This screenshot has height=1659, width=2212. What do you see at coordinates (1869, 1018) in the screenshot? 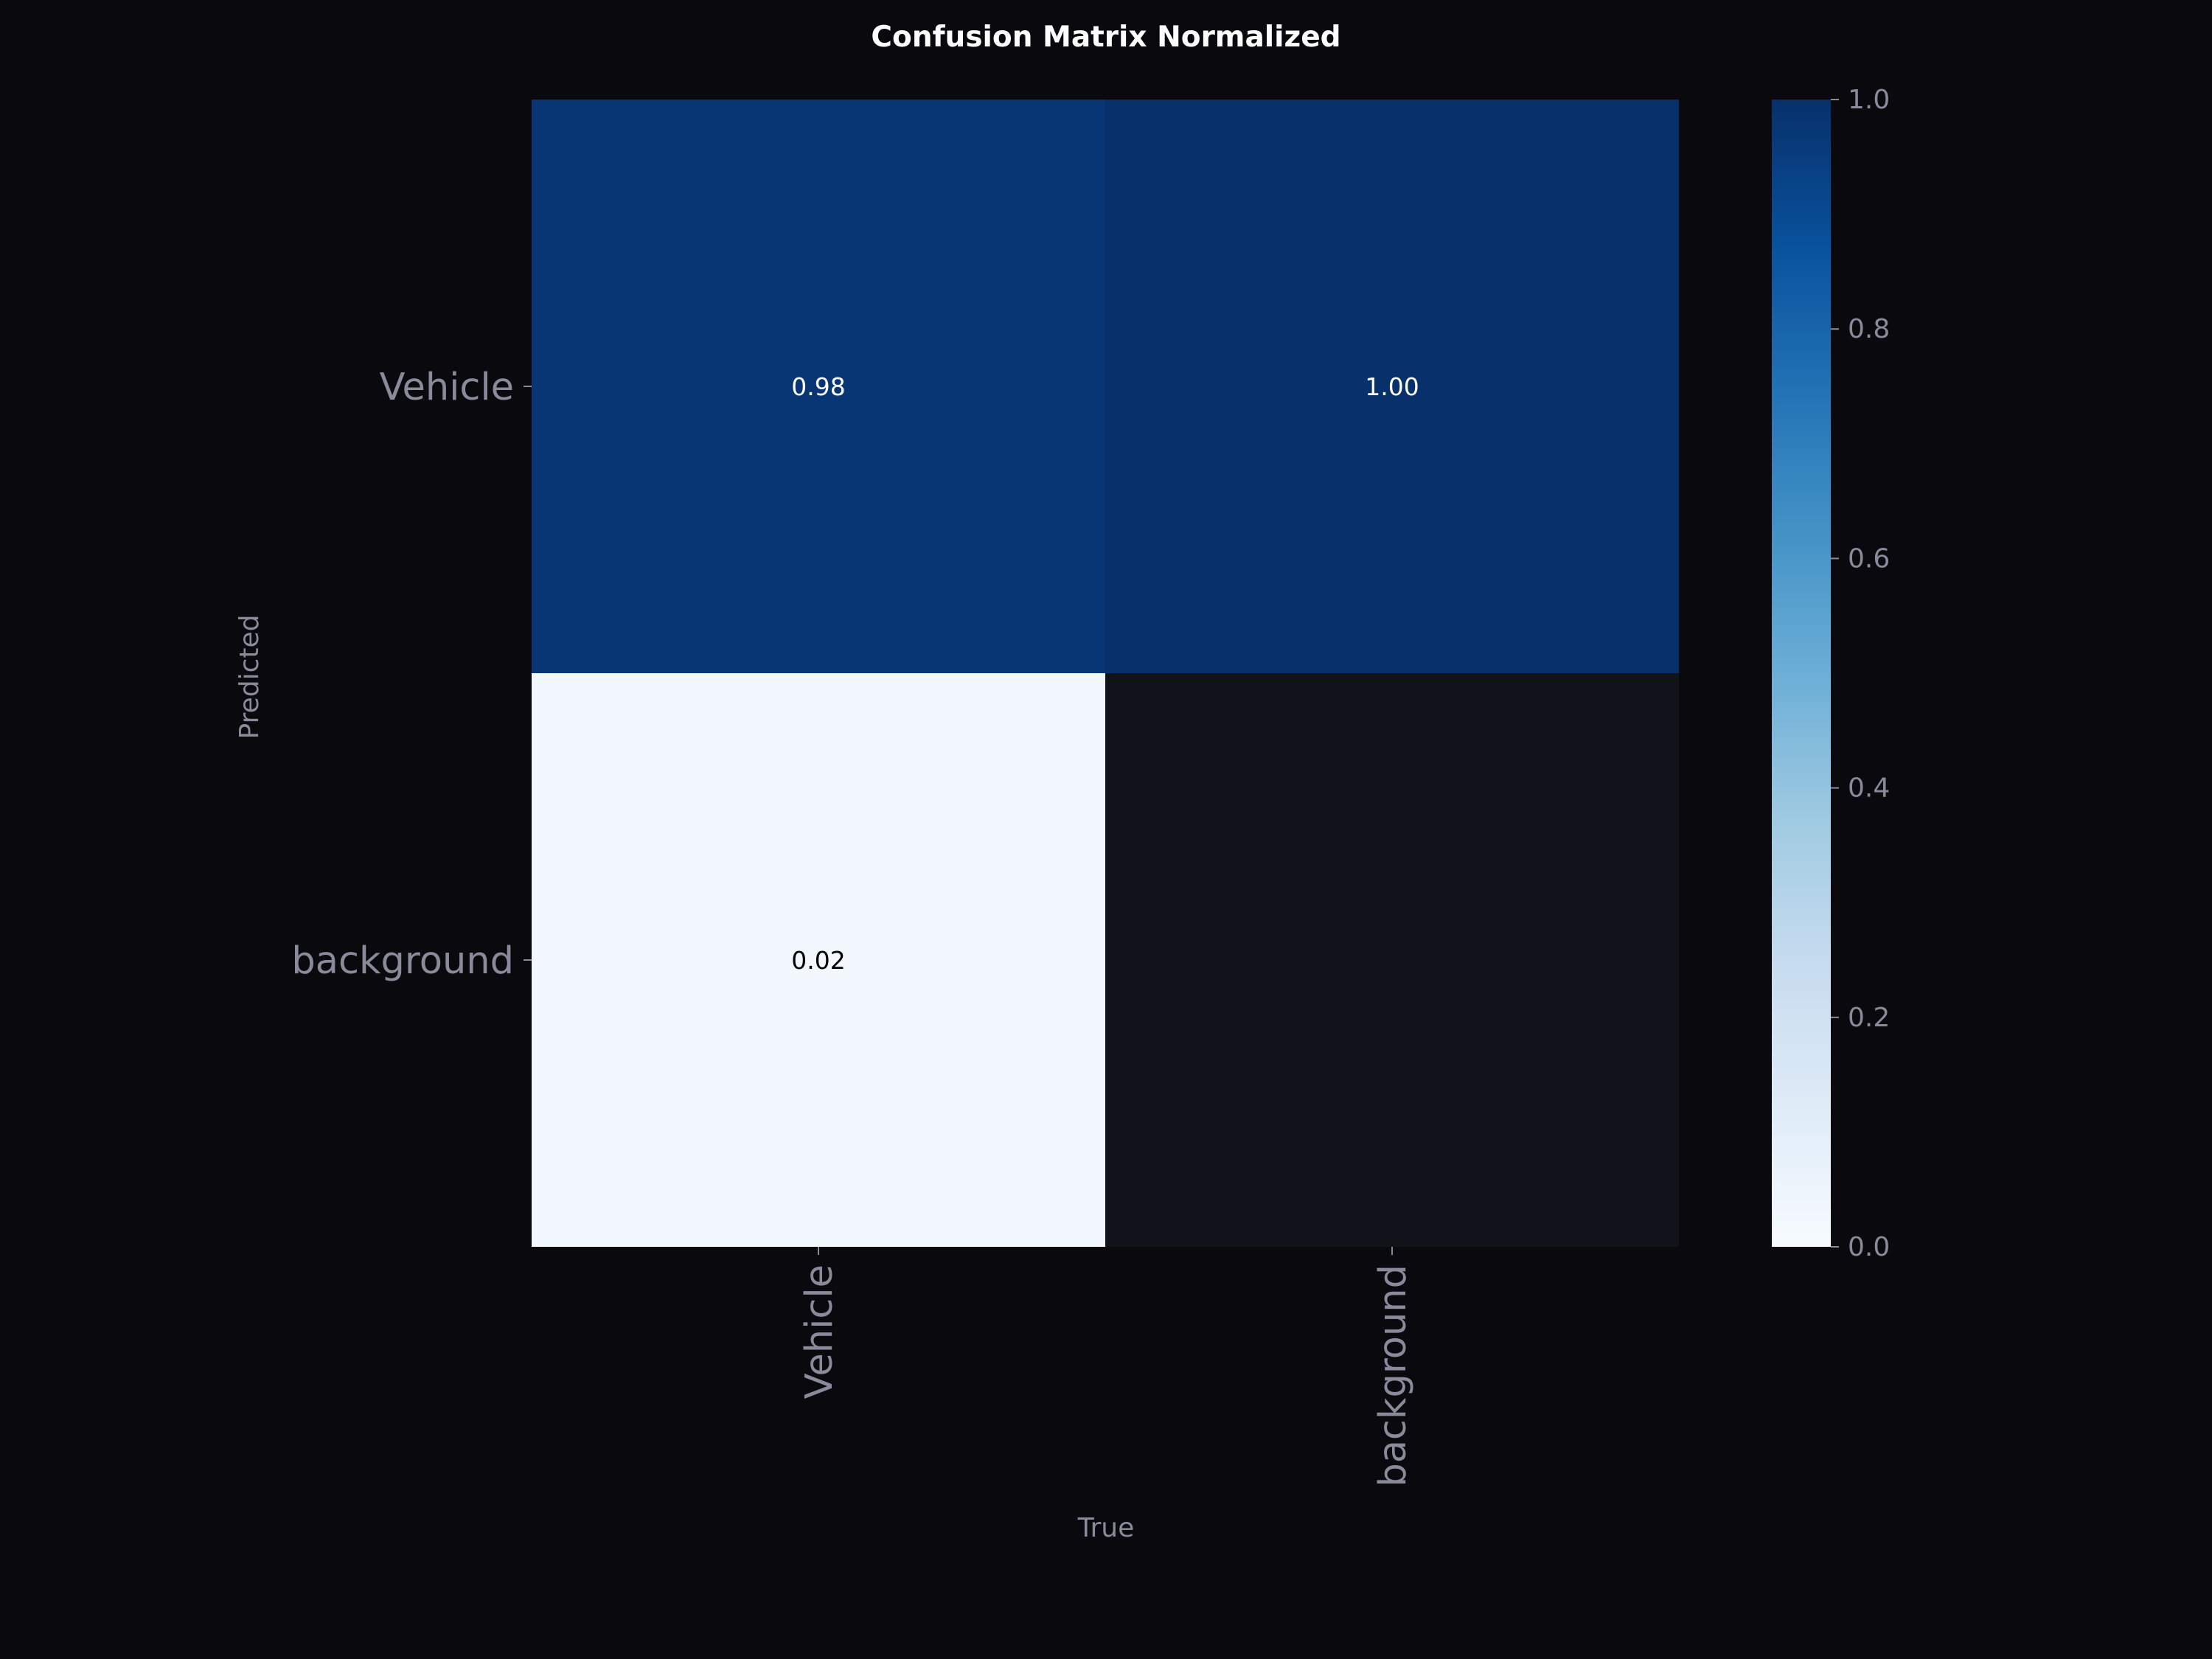
I see `colorbar-tick-label: 0.2` at bounding box center [1869, 1018].